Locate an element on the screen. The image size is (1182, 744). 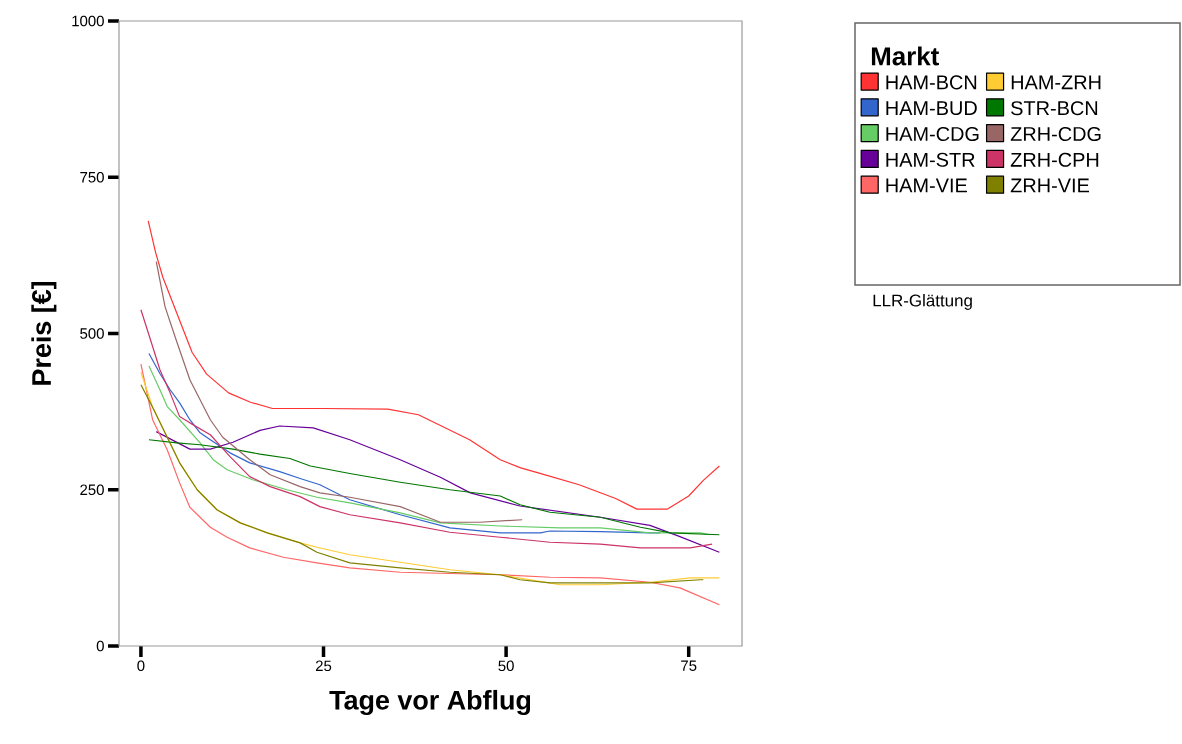
legend-label: HAM-VIE is located at coordinates (926, 185).